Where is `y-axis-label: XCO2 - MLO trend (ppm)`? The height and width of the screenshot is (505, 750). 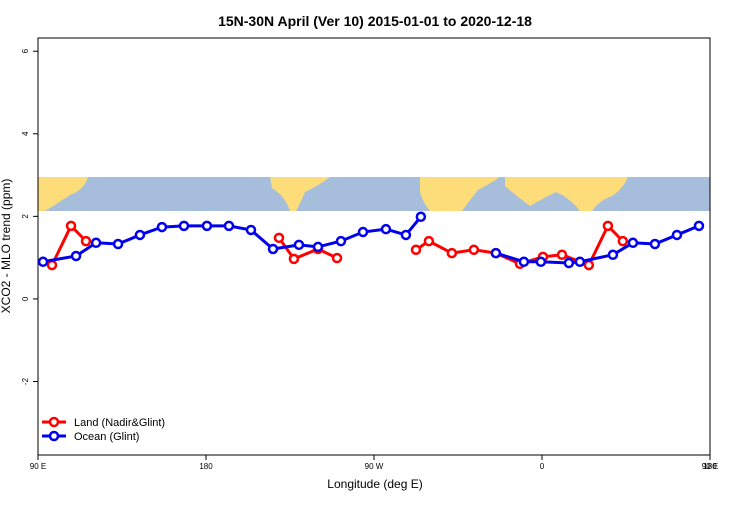
y-axis-label: XCO2 - MLO trend (ppm) is located at coordinates (6, 246).